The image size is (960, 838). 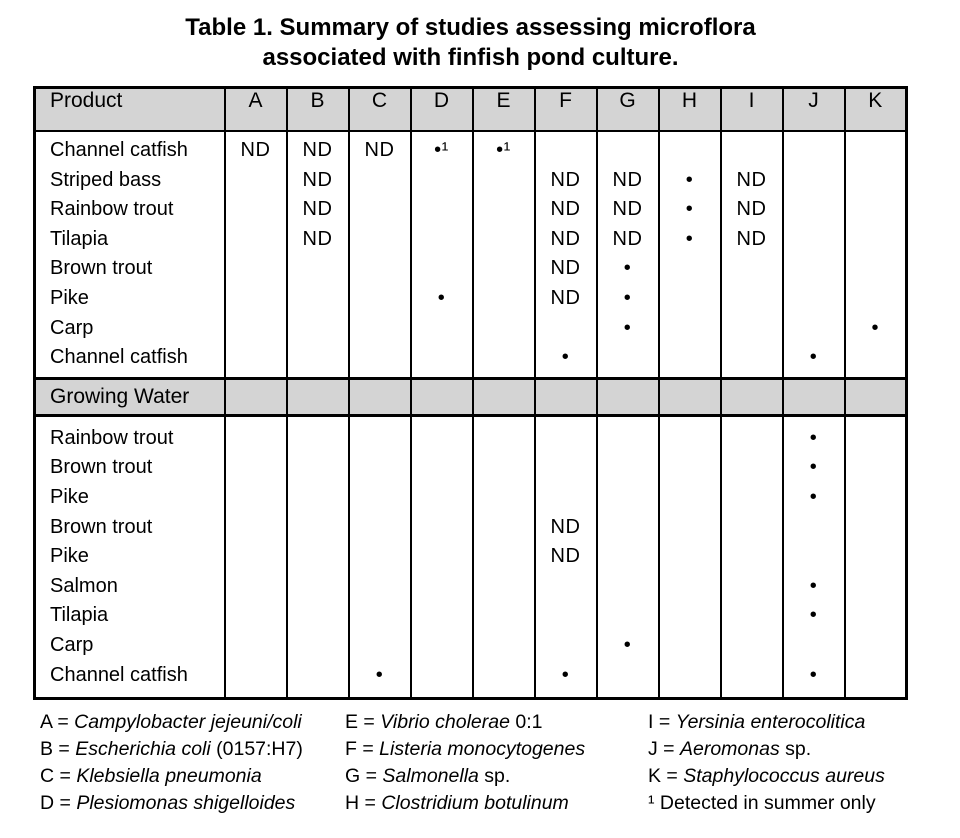 I want to click on section-band-label: Growing Water, so click(x=129, y=396).